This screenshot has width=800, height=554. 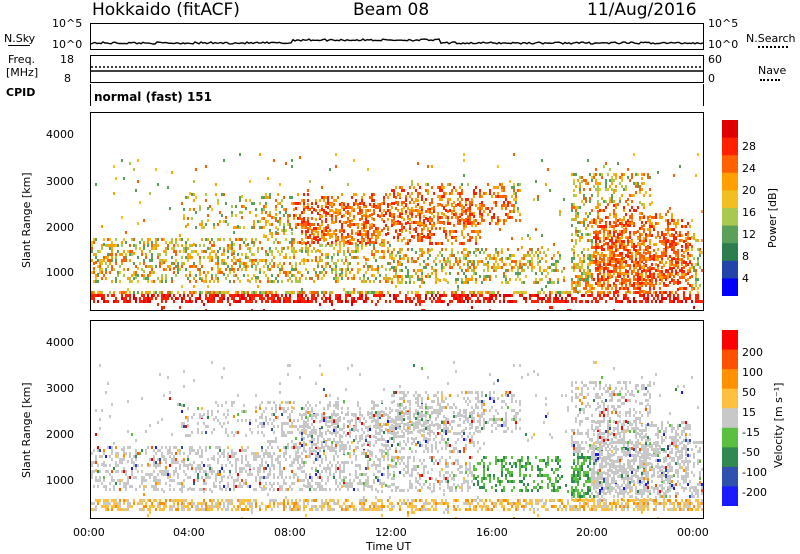 I want to click on nave-label: Nave, so click(x=772, y=70).